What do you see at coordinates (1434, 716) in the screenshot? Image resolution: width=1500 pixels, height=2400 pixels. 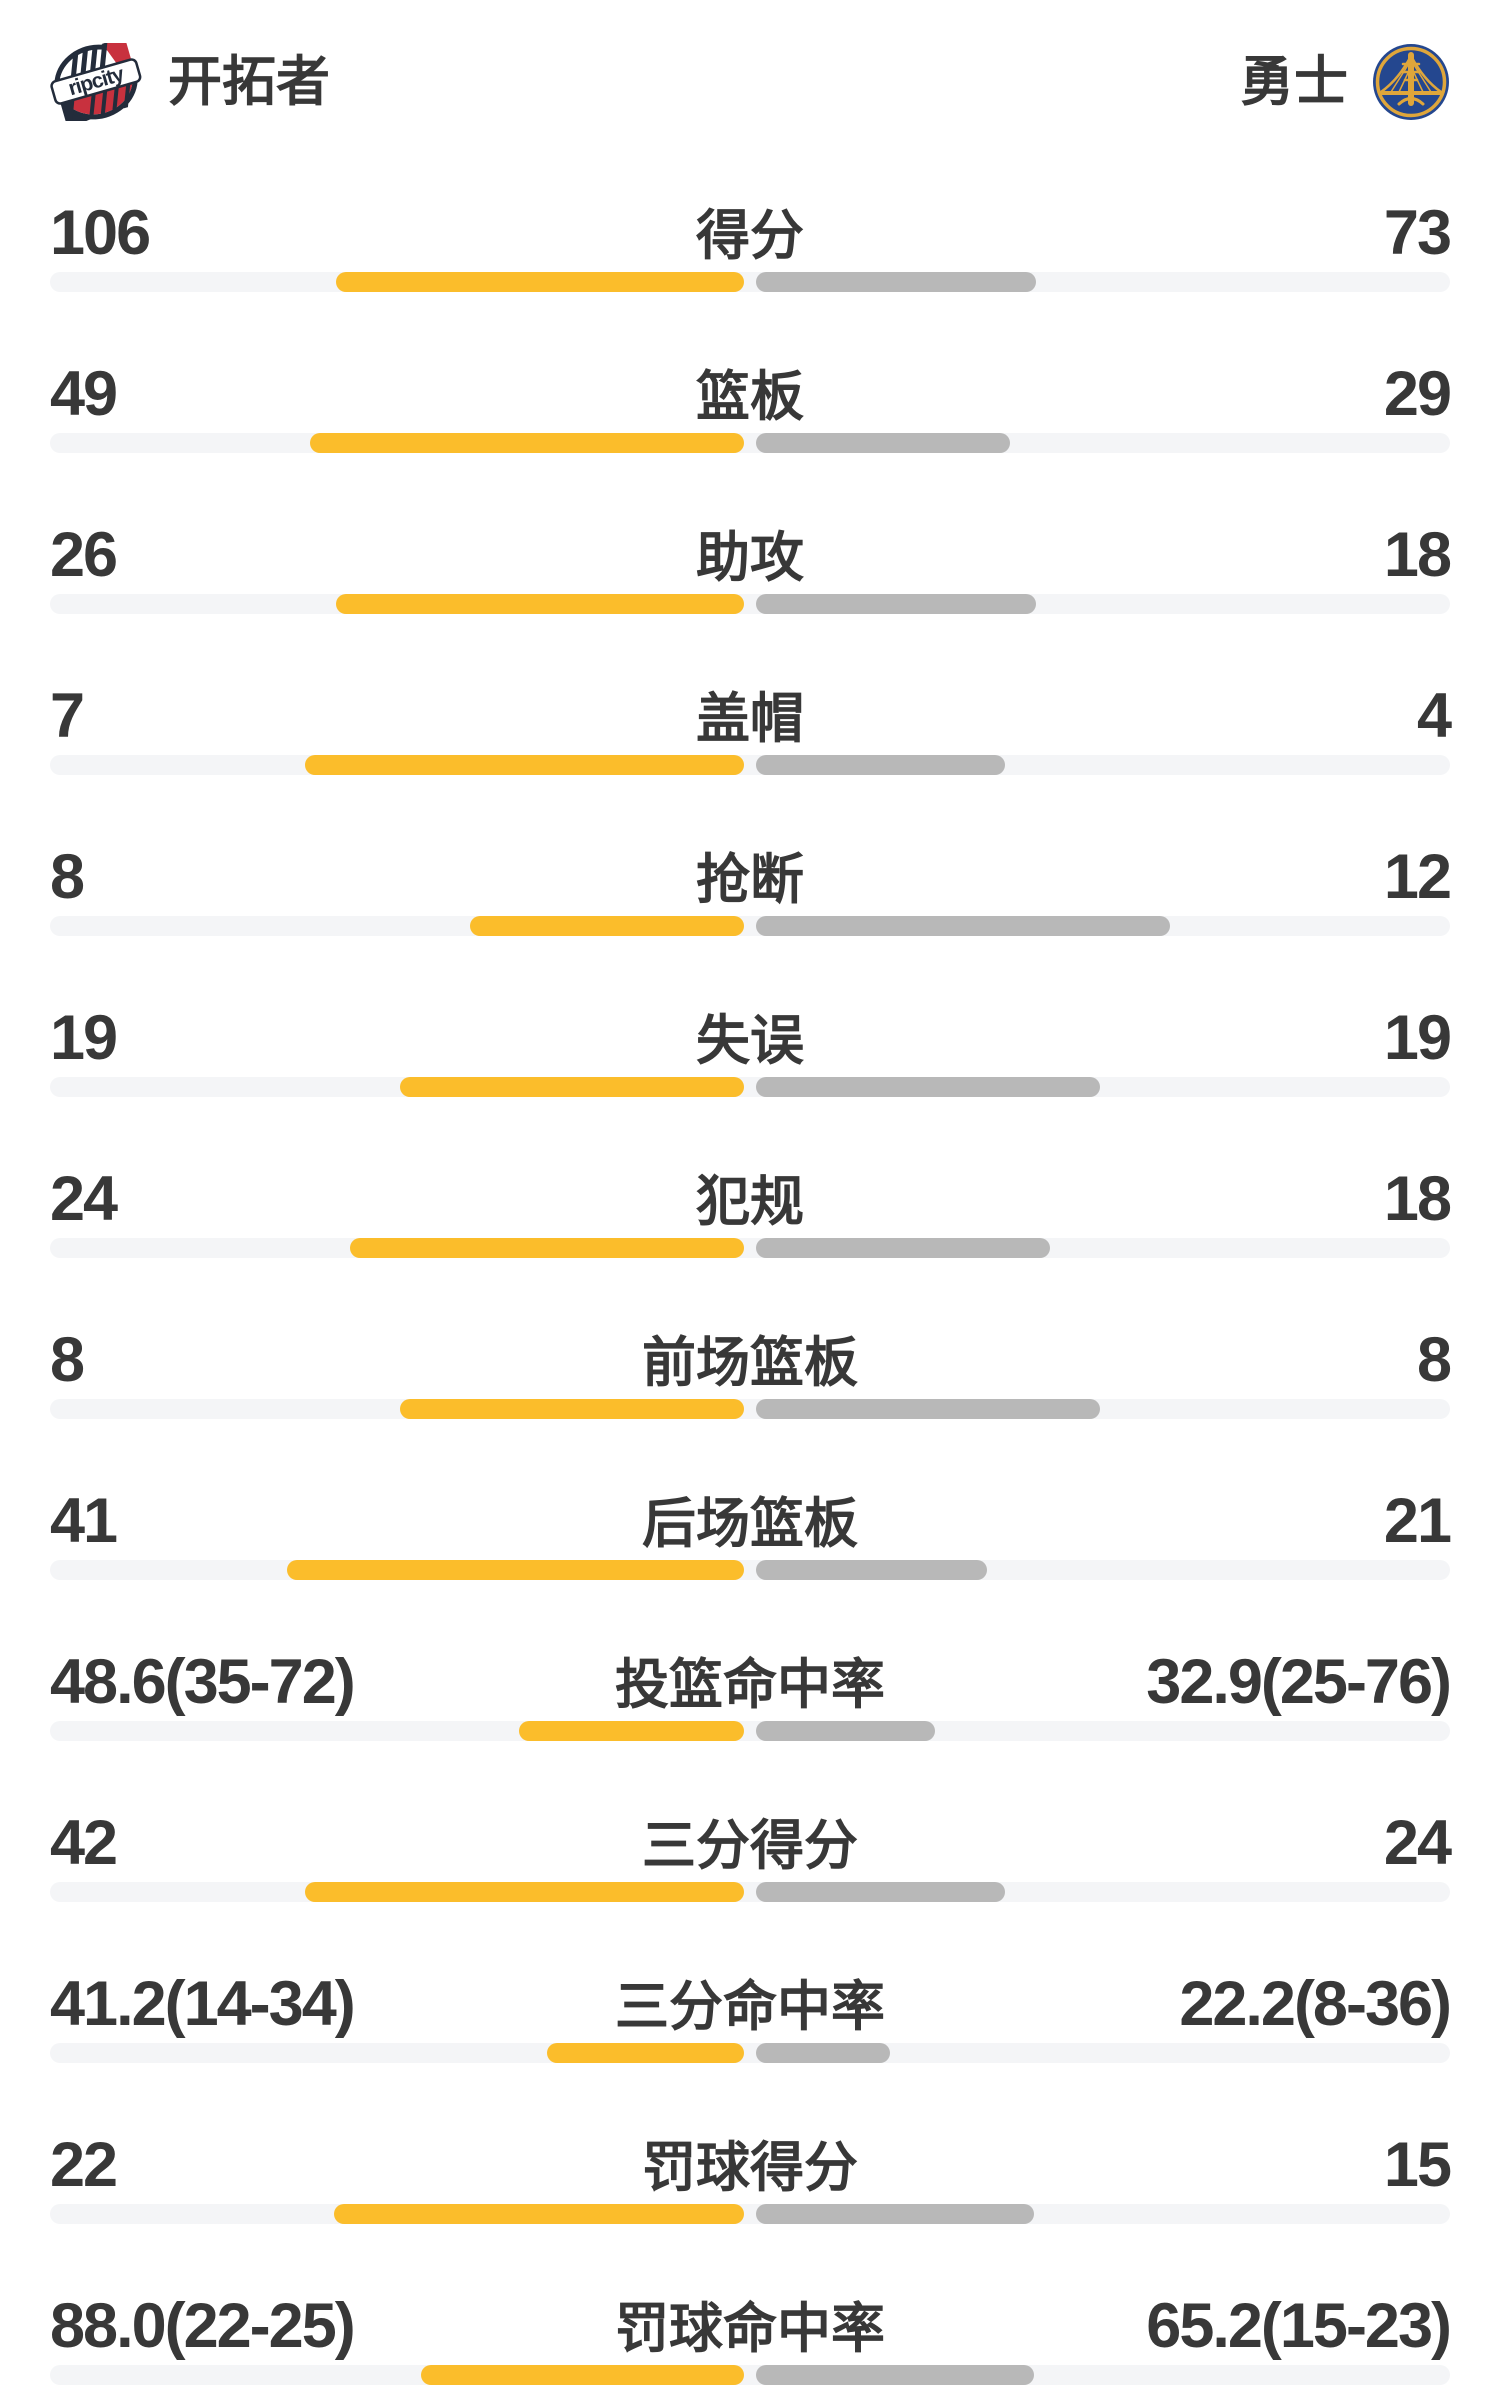 I see `right-value: 4` at bounding box center [1434, 716].